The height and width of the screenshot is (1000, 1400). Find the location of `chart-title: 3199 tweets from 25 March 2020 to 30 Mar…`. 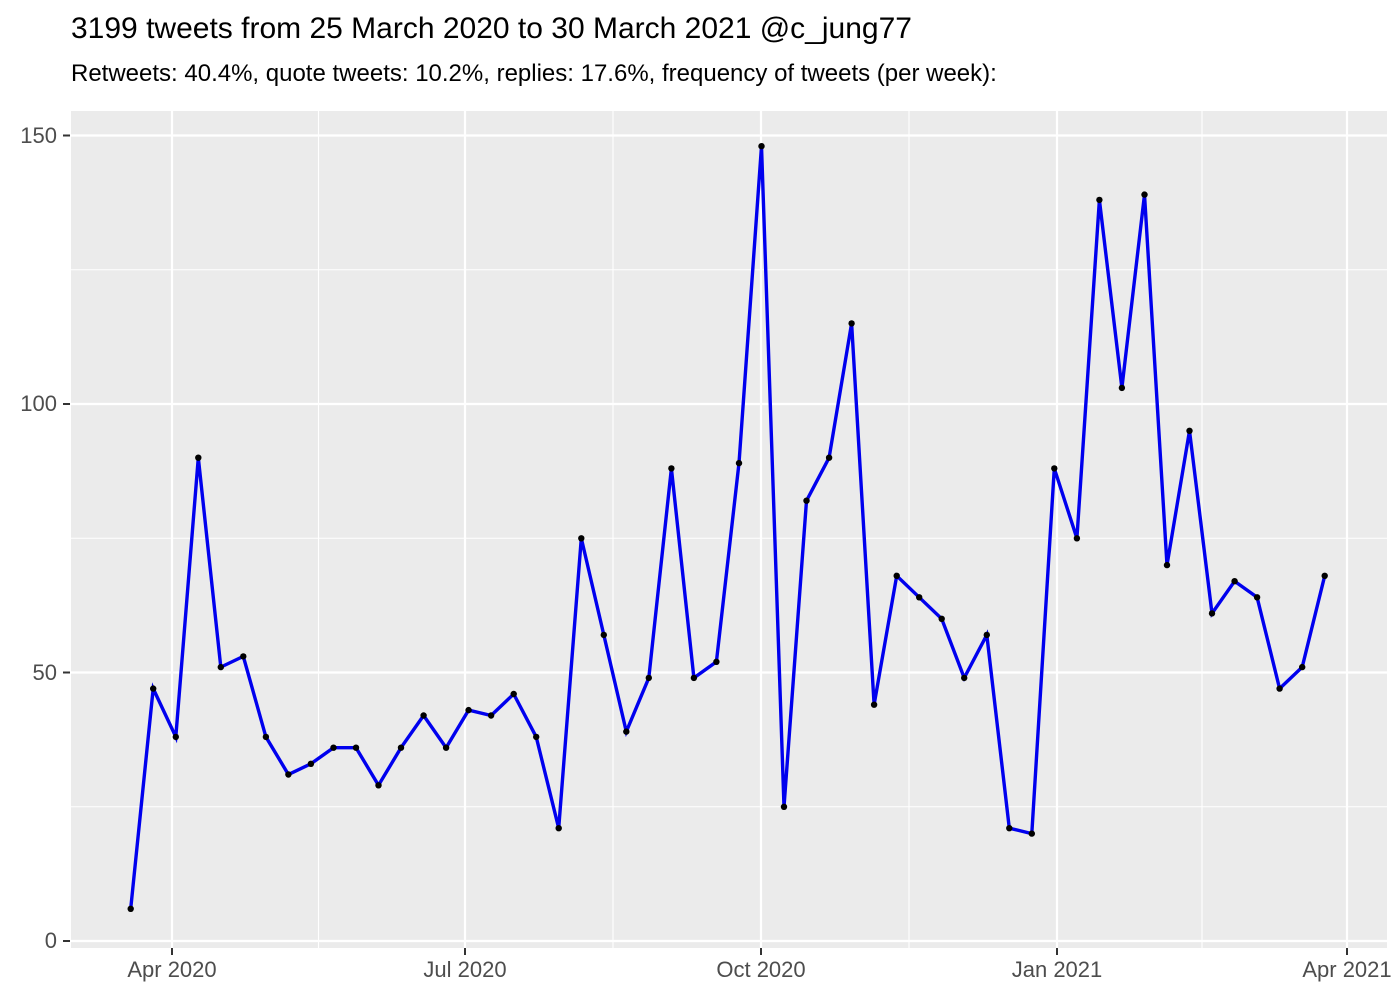

chart-title: 3199 tweets from 25 March 2020 to 30 Mar… is located at coordinates (491, 28).